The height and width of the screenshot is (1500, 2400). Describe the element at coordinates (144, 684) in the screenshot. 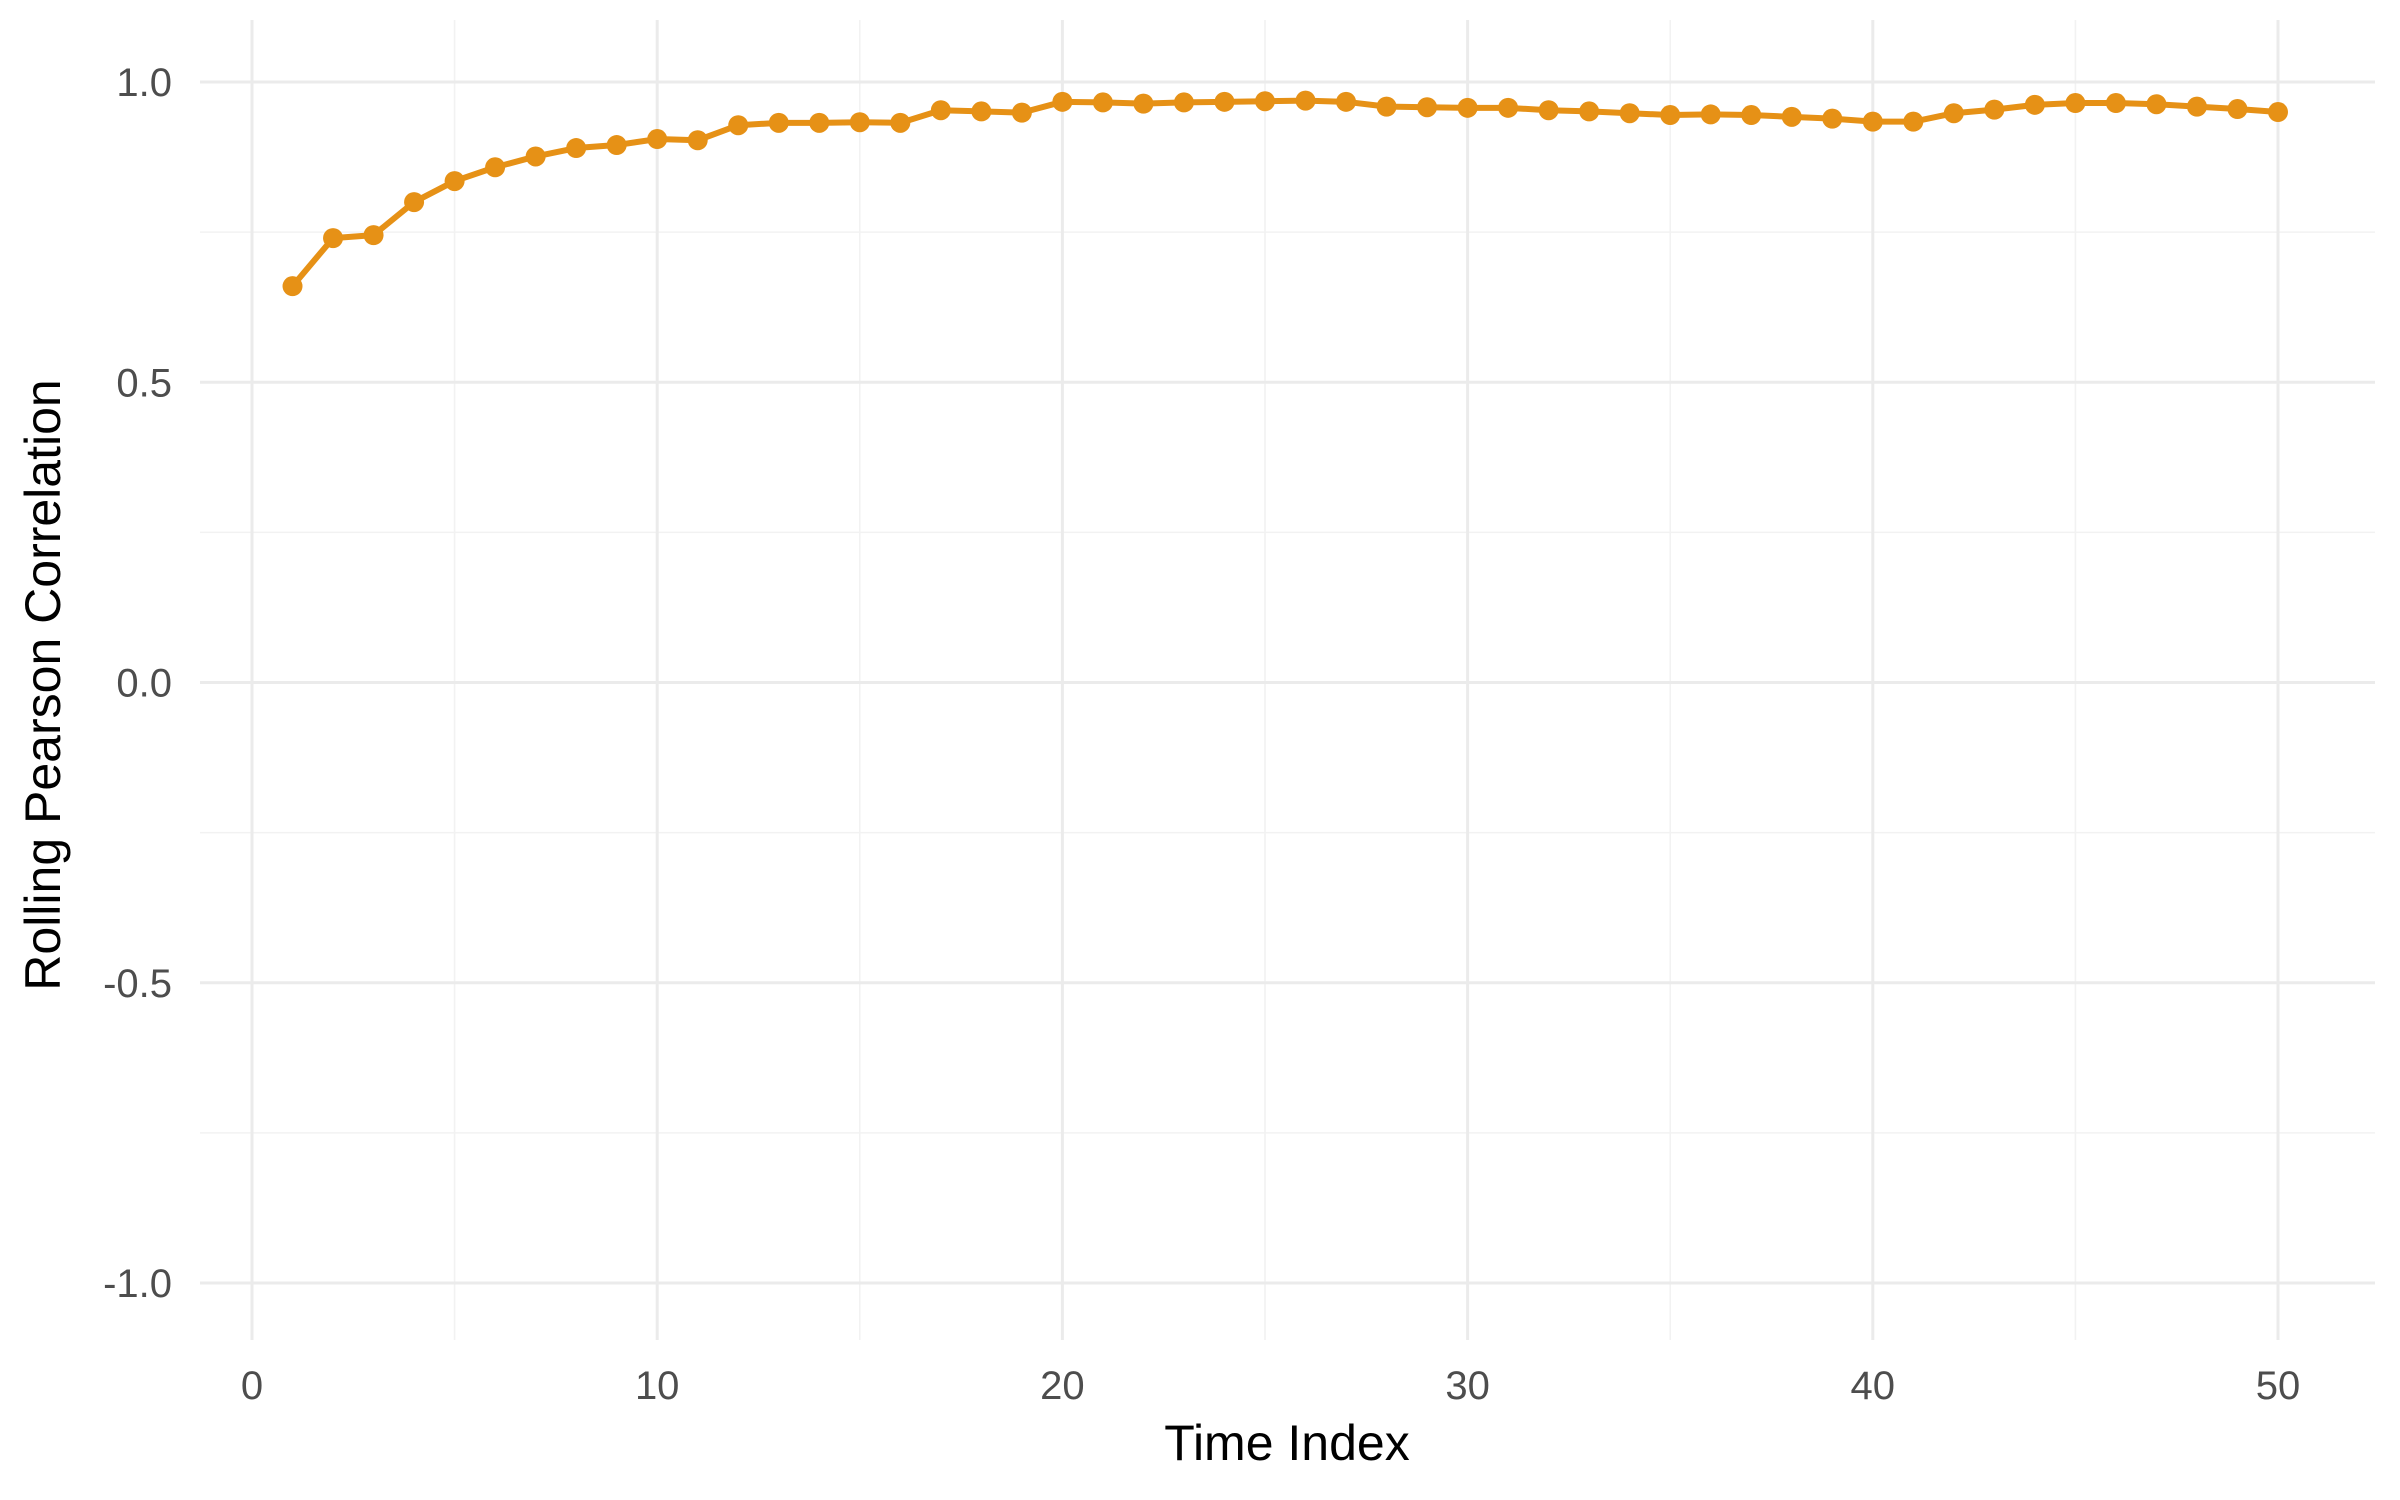

I see `y-tick-label: 0.0` at that location.